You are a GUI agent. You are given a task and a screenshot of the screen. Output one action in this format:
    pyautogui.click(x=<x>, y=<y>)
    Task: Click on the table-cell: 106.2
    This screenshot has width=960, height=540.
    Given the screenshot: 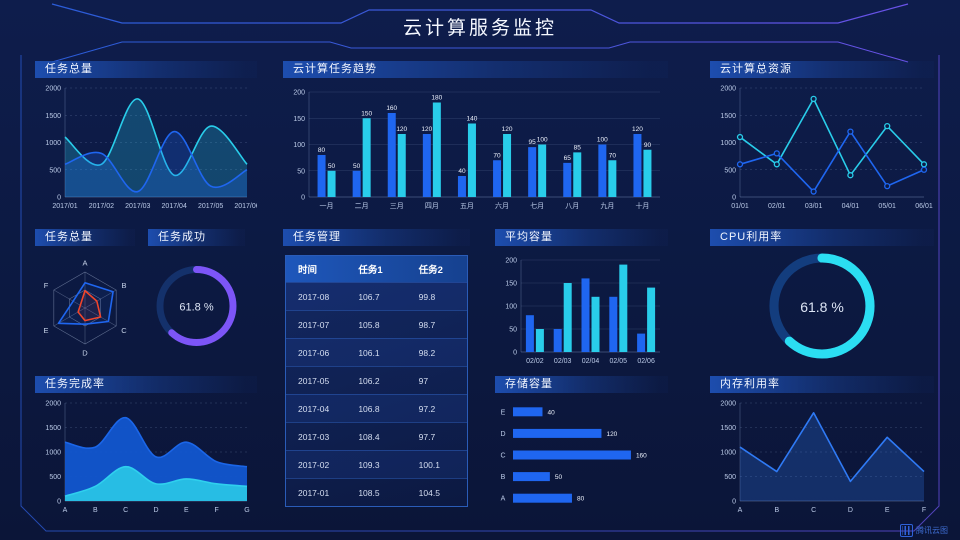 What is the action you would take?
    pyautogui.click(x=369, y=380)
    